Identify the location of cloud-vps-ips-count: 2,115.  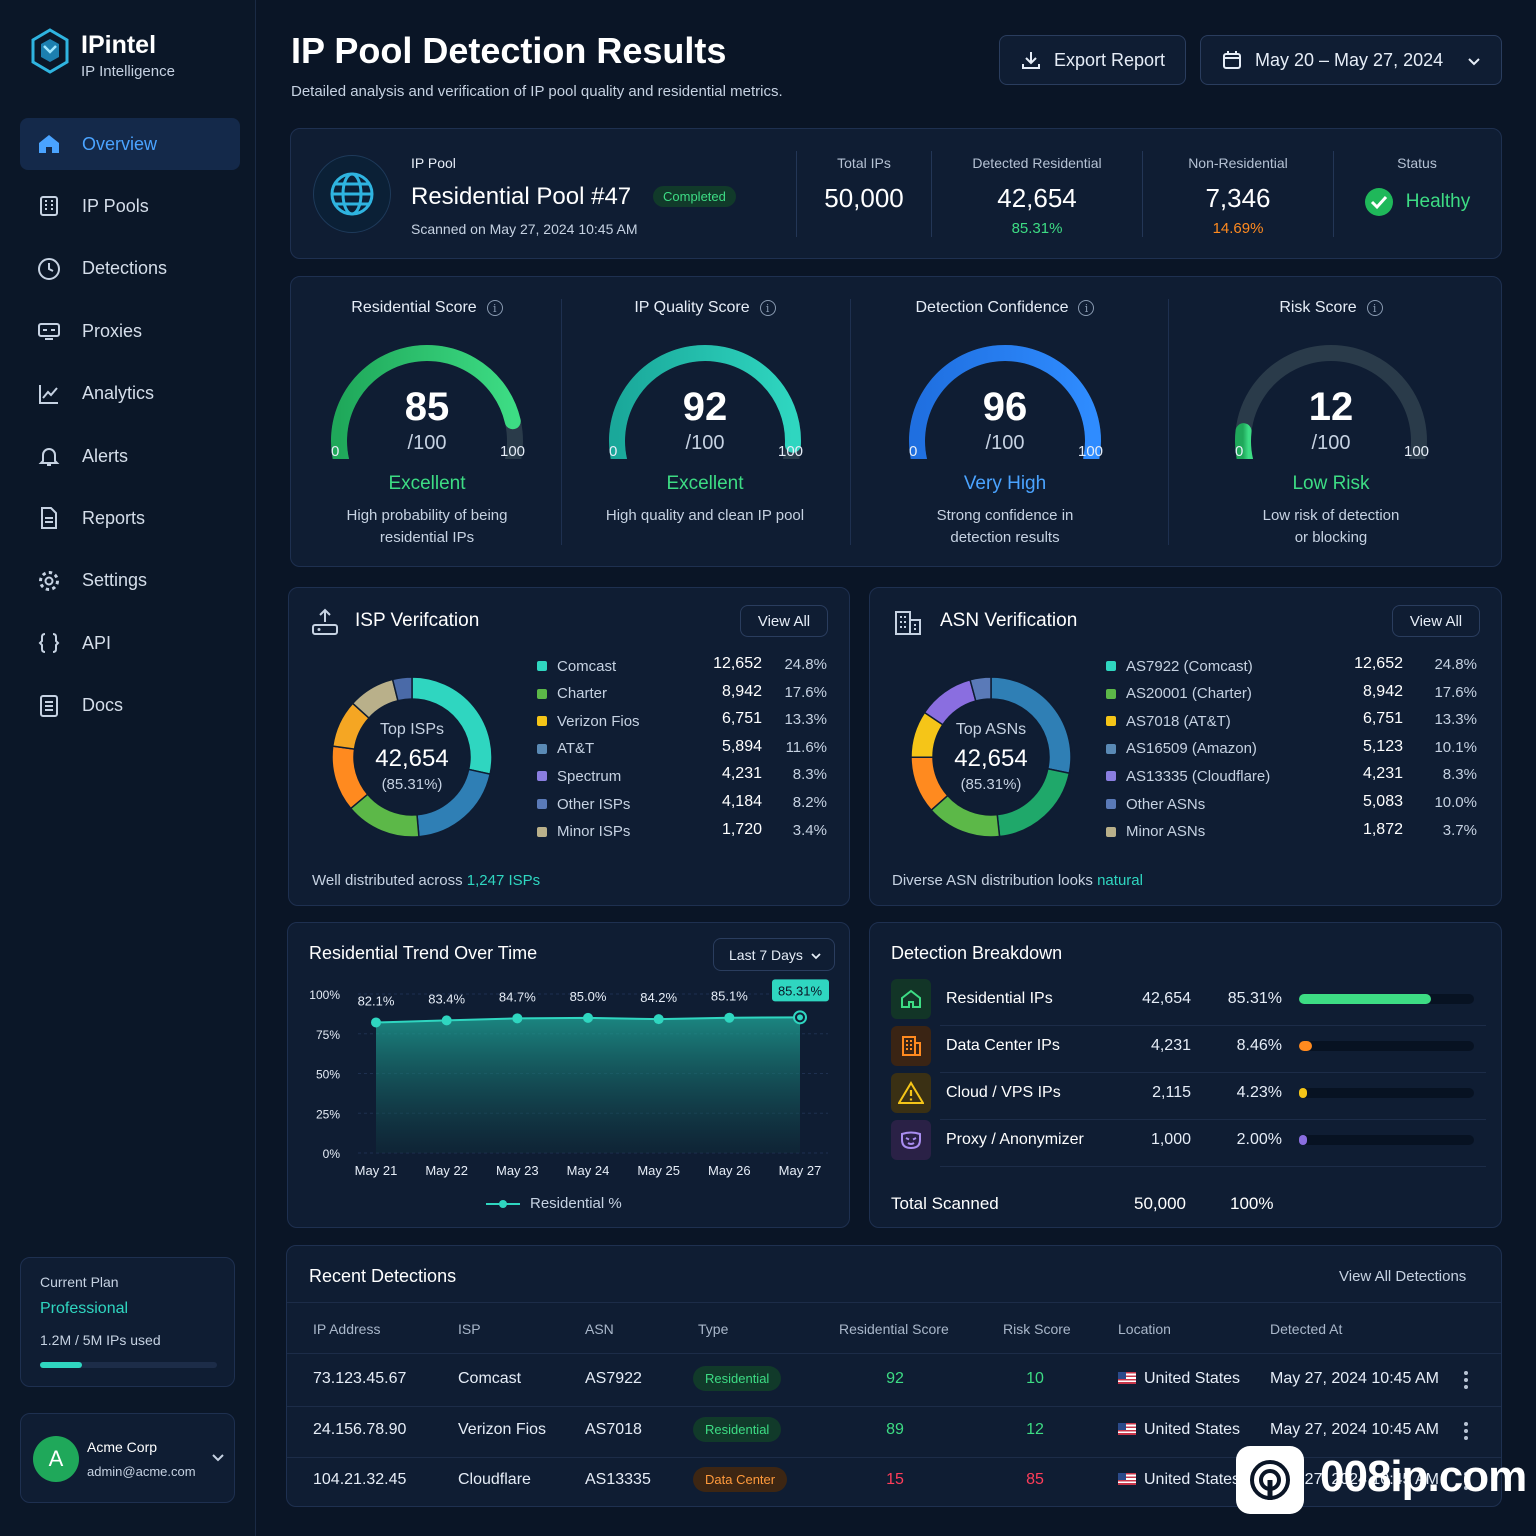
(1171, 1092).